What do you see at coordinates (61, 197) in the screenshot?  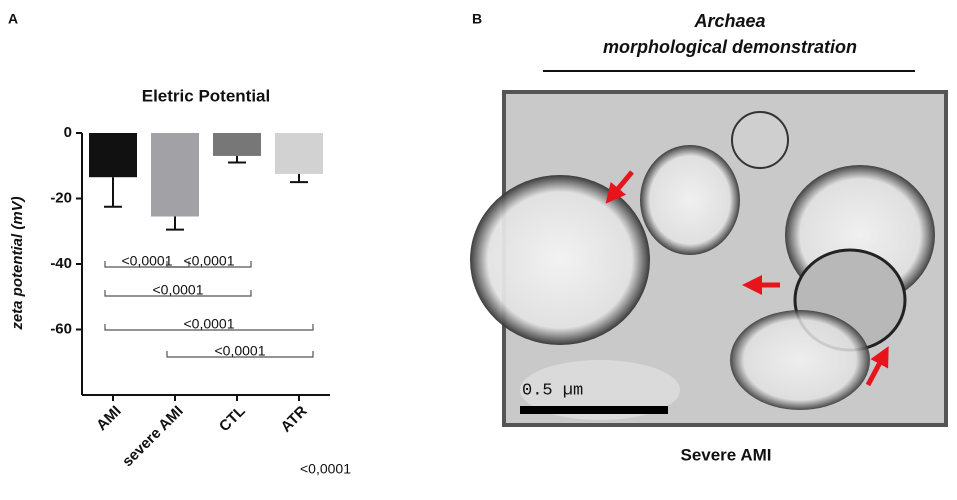 I see `y-tick-label: -20` at bounding box center [61, 197].